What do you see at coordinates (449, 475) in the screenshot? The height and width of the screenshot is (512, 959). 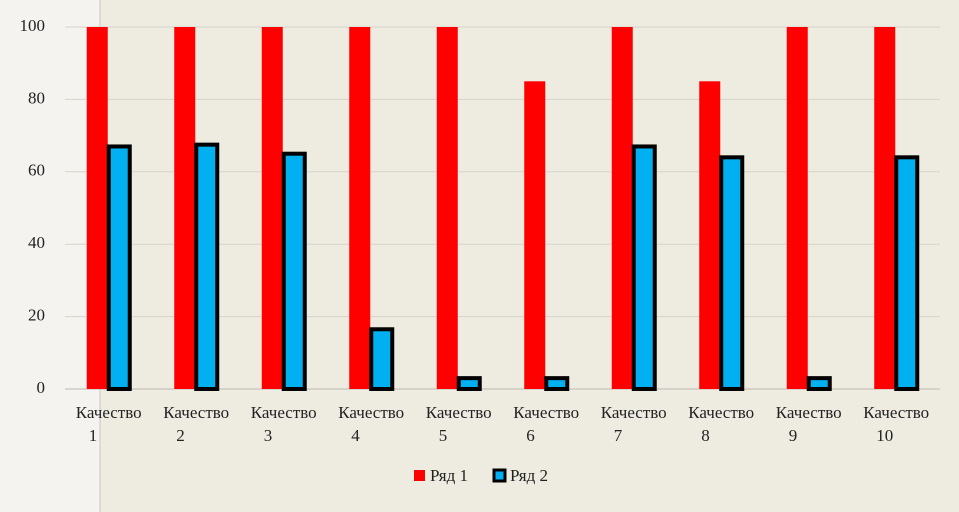 I see `legend-label: Ряд 1` at bounding box center [449, 475].